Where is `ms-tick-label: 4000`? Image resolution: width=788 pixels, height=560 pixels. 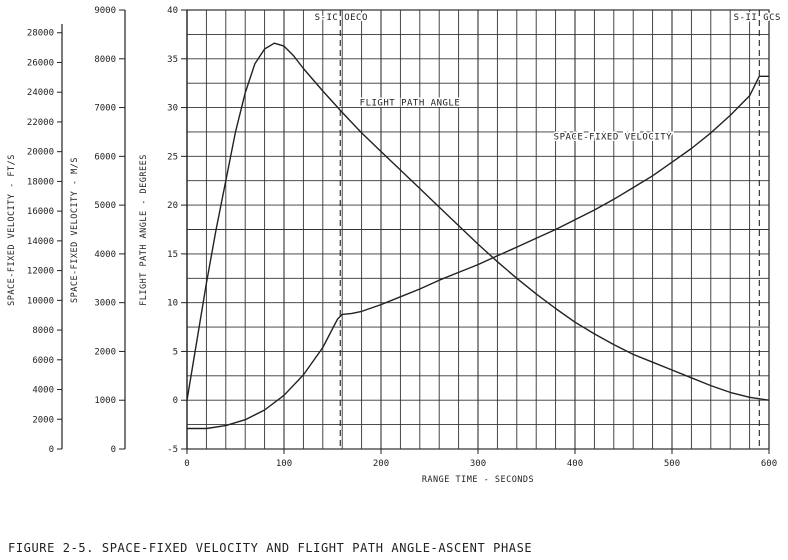
ms-tick-label: 4000 is located at coordinates (105, 255).